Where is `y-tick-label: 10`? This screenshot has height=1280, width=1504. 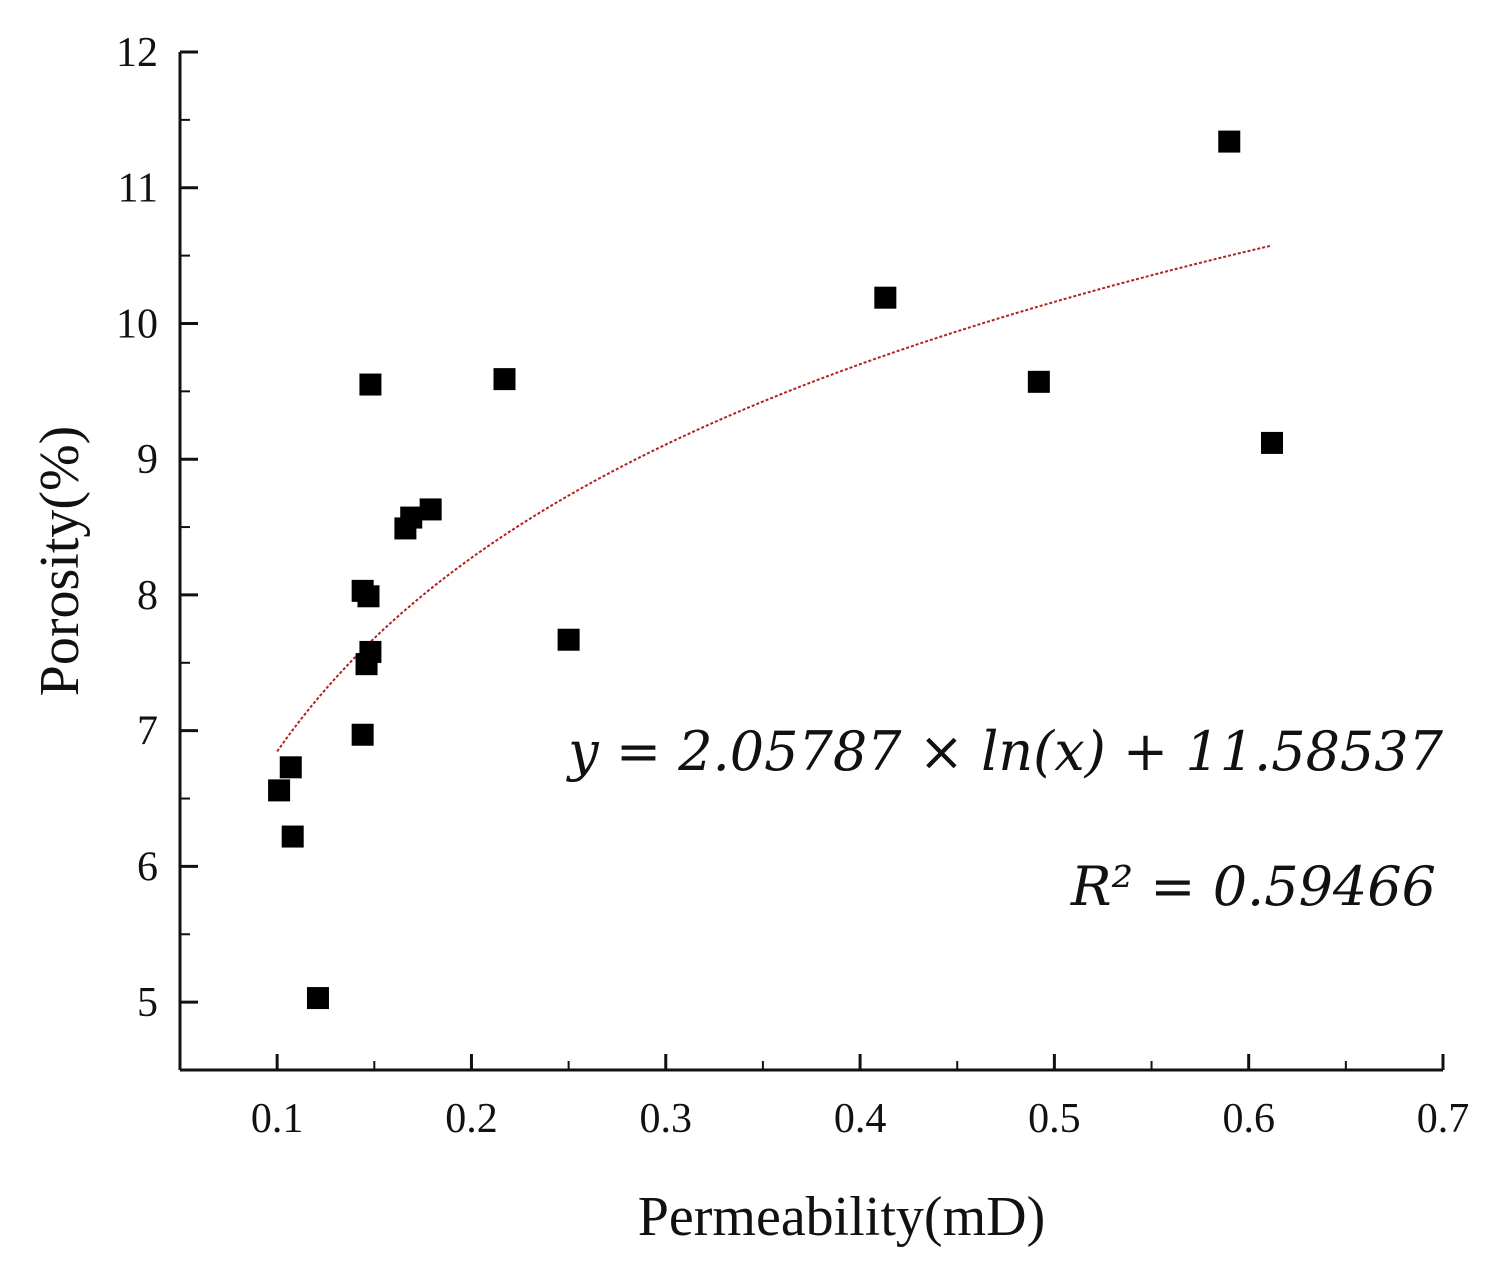 y-tick-label: 10 is located at coordinates (137, 324).